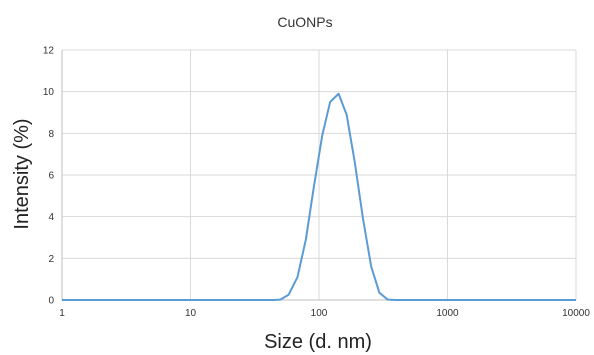 This screenshot has height=355, width=594. I want to click on y-tick-label-8: 8, so click(51, 134).